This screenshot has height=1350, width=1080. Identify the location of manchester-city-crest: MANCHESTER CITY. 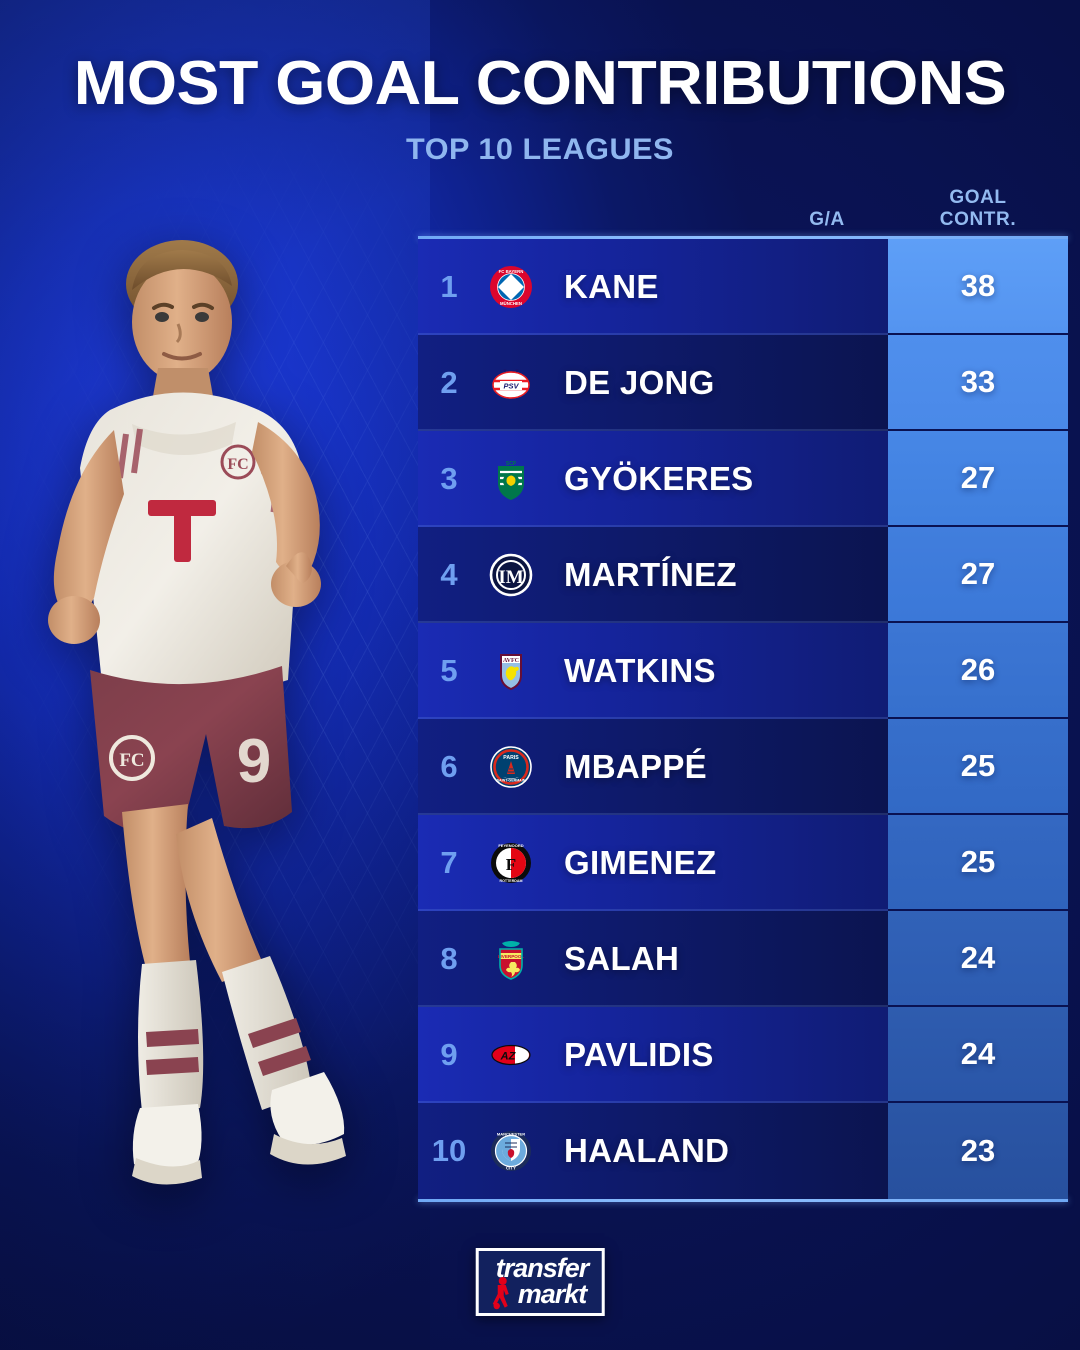
(511, 1151).